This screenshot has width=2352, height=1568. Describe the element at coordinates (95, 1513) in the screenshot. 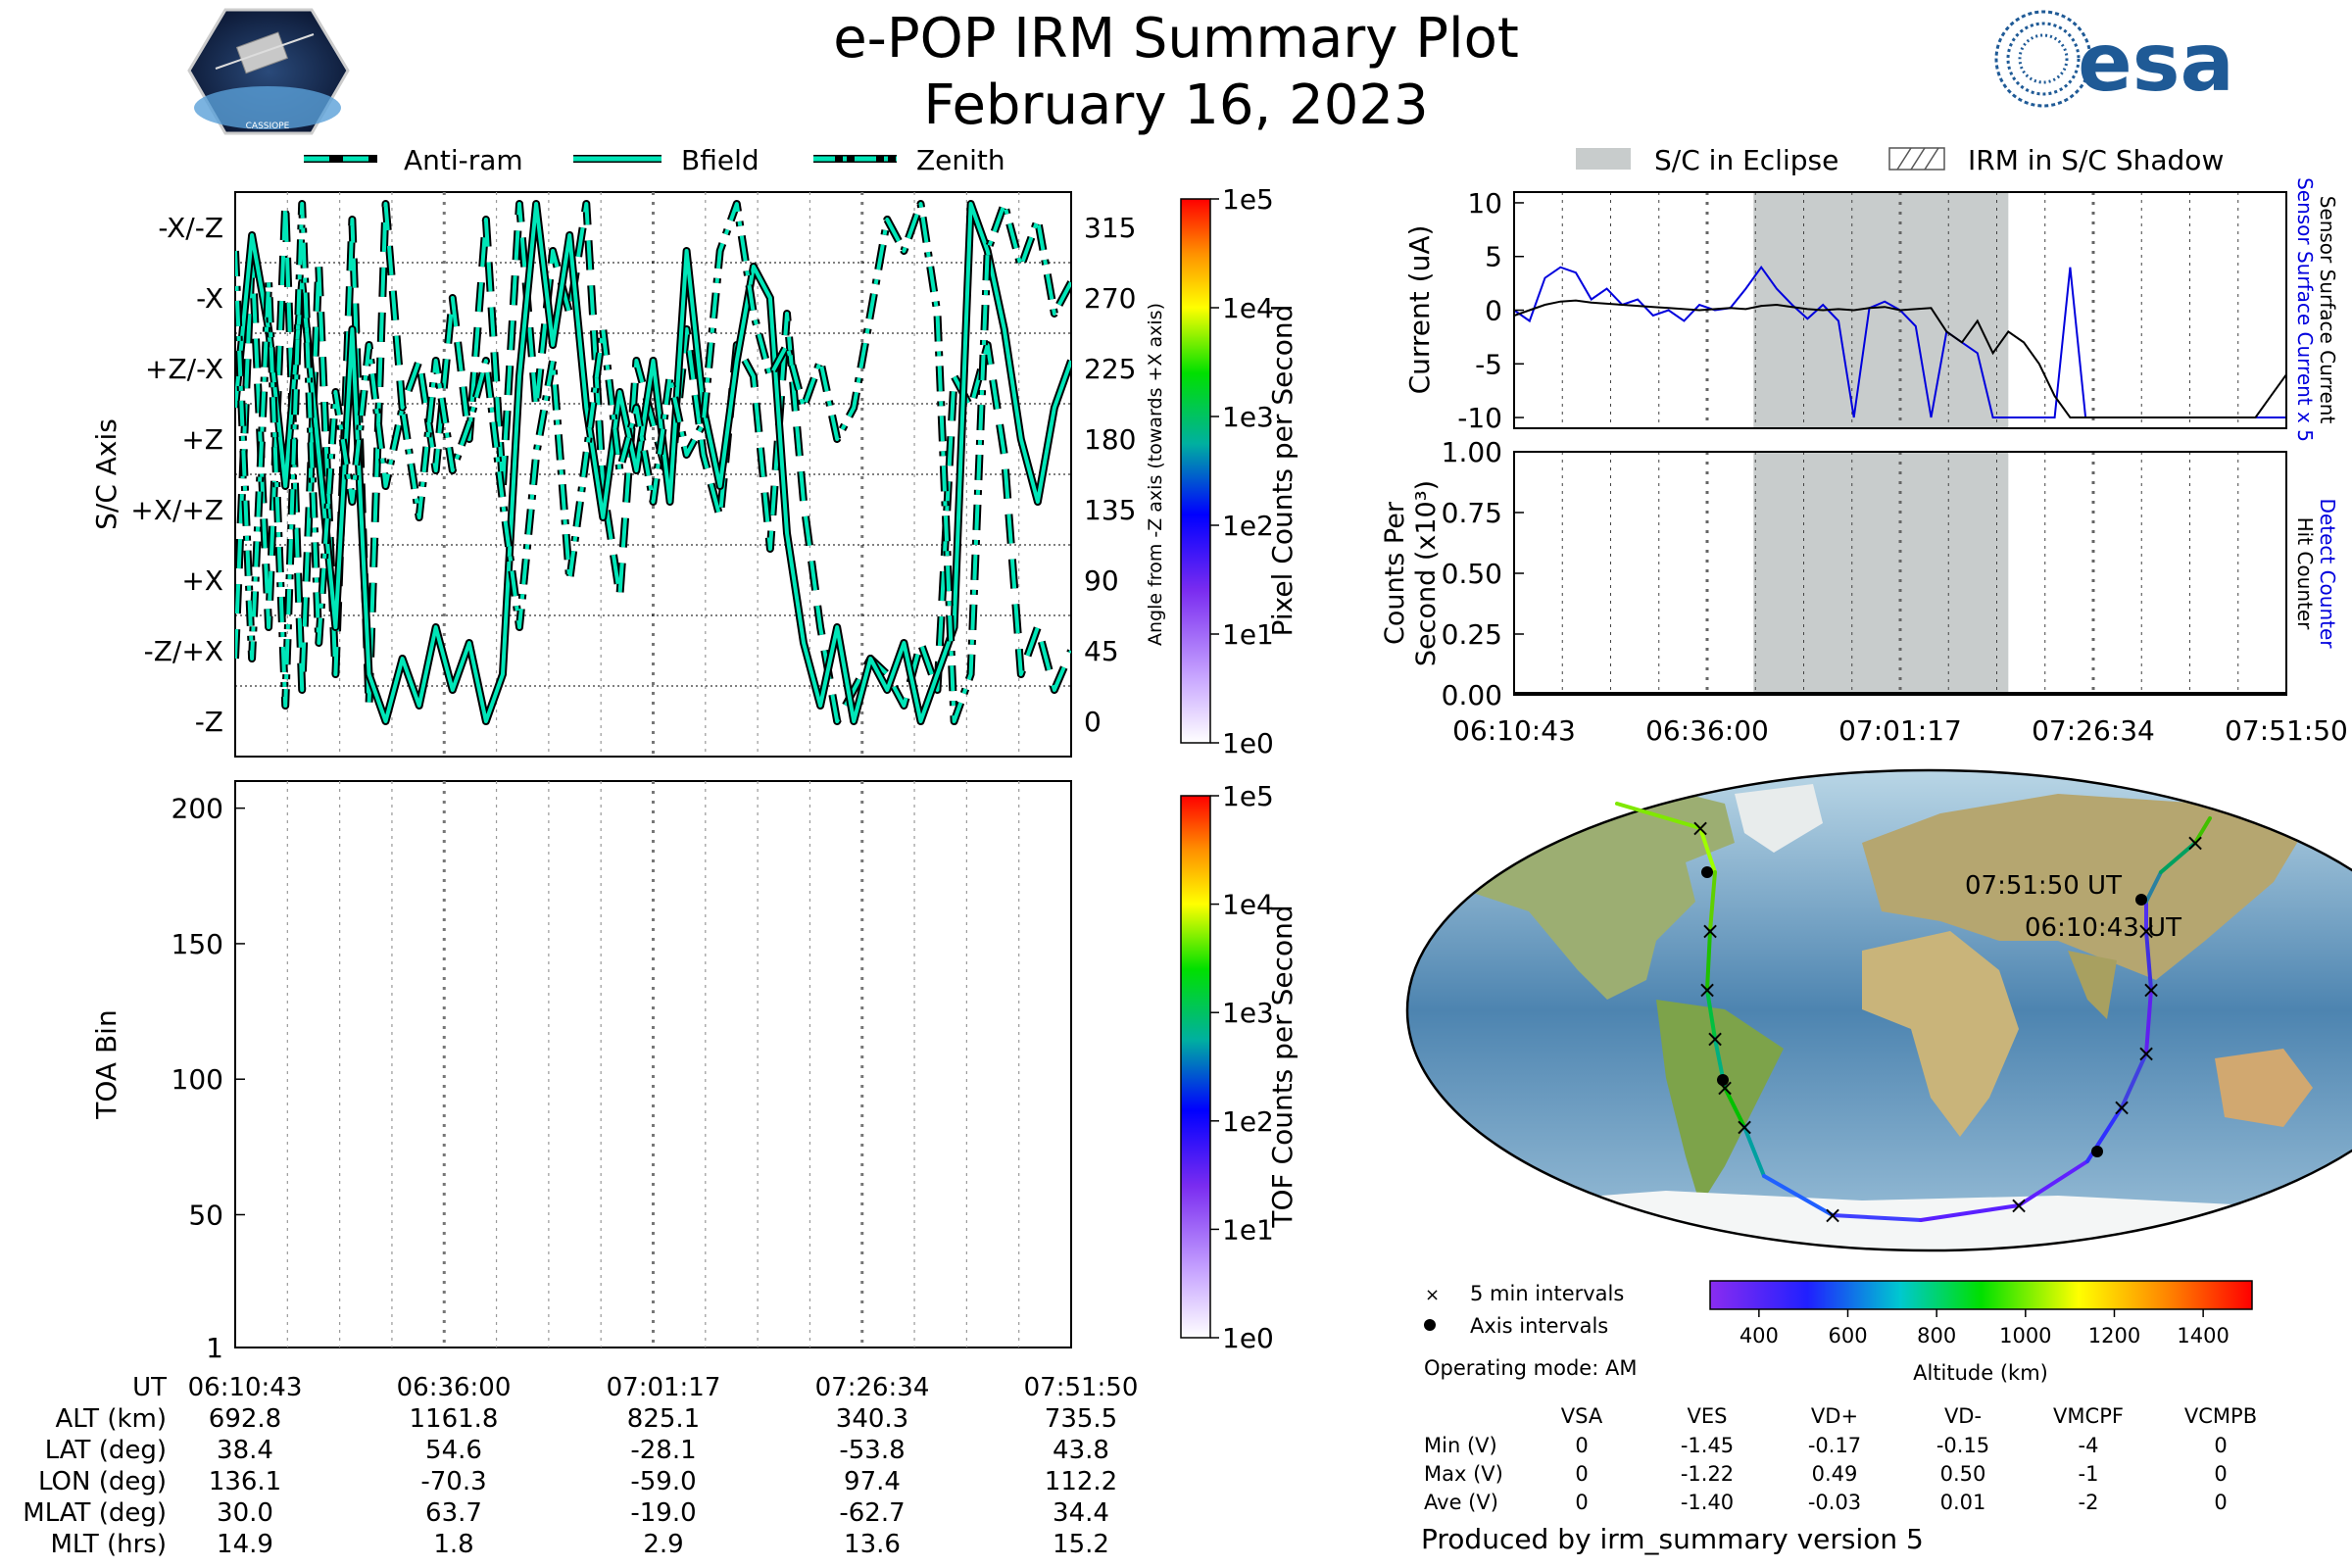

I see `ephemeris-row-label: MLAT (deg)` at that location.